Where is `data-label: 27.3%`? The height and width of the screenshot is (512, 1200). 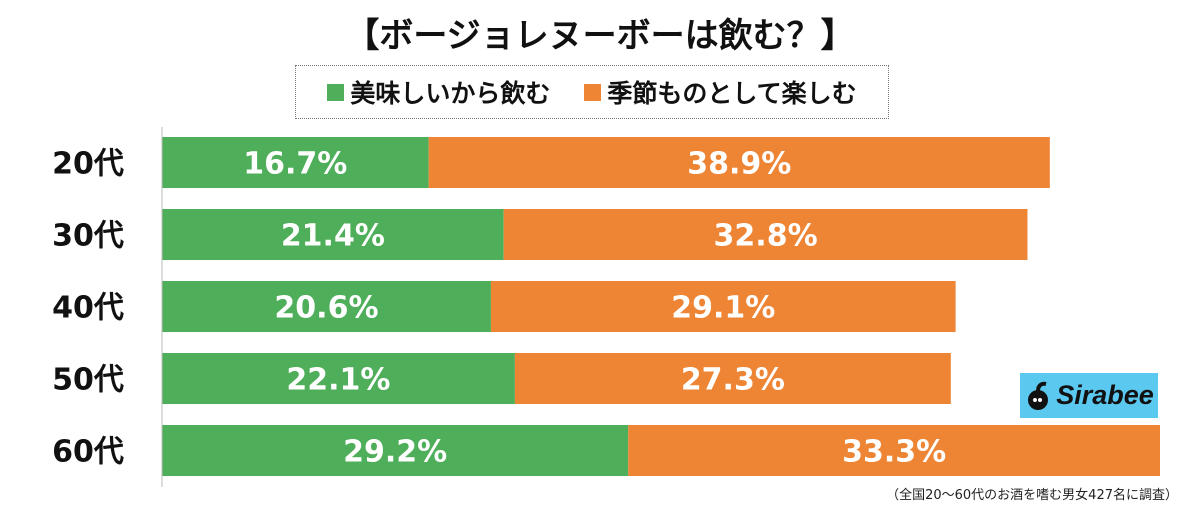 data-label: 27.3% is located at coordinates (733, 380).